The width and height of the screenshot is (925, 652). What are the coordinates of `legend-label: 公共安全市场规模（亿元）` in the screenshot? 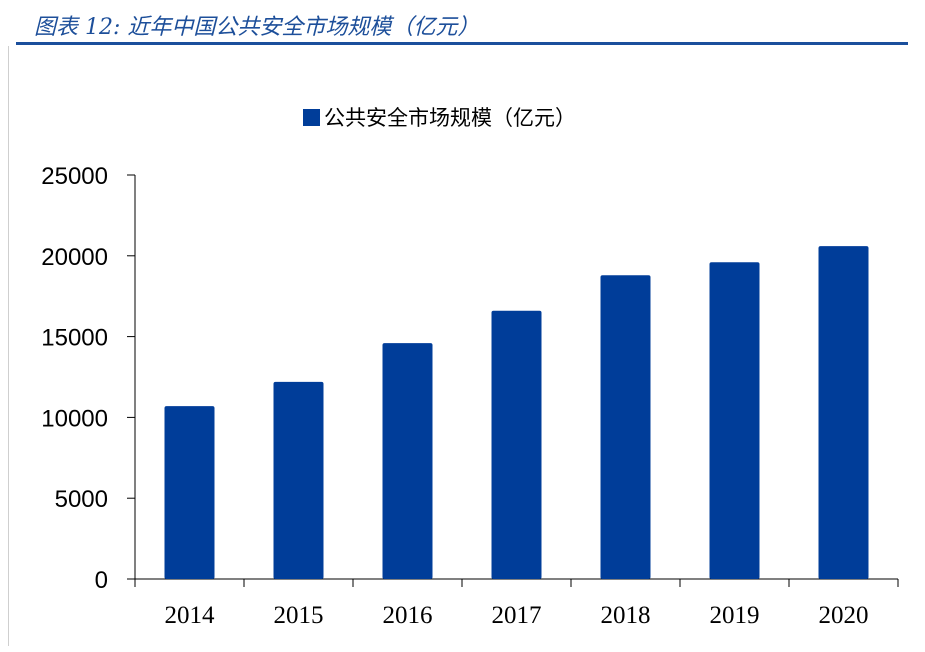 It's located at (450, 118).